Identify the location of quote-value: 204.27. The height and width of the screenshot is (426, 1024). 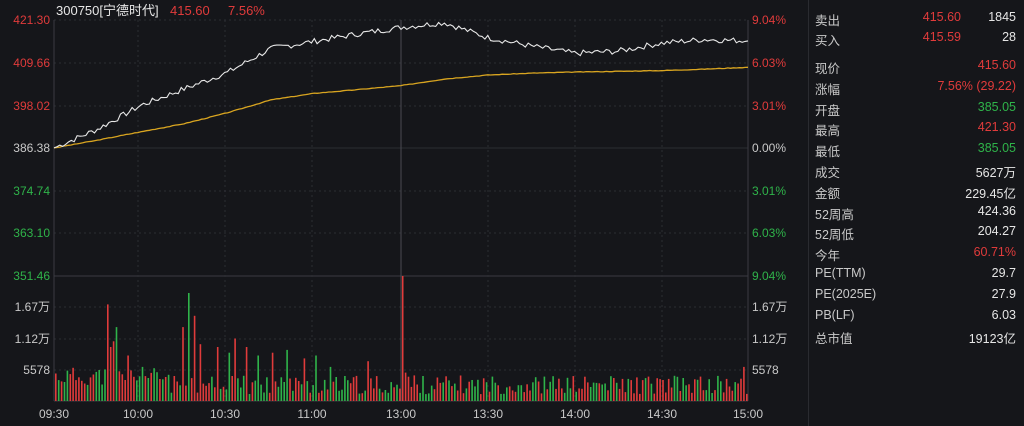
(996, 231).